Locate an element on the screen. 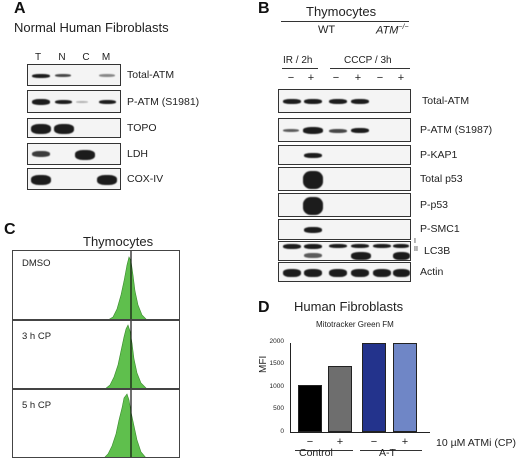 Image resolution: width=520 pixels, height=459 pixels. panel-a-letter: A is located at coordinates (20, 8).